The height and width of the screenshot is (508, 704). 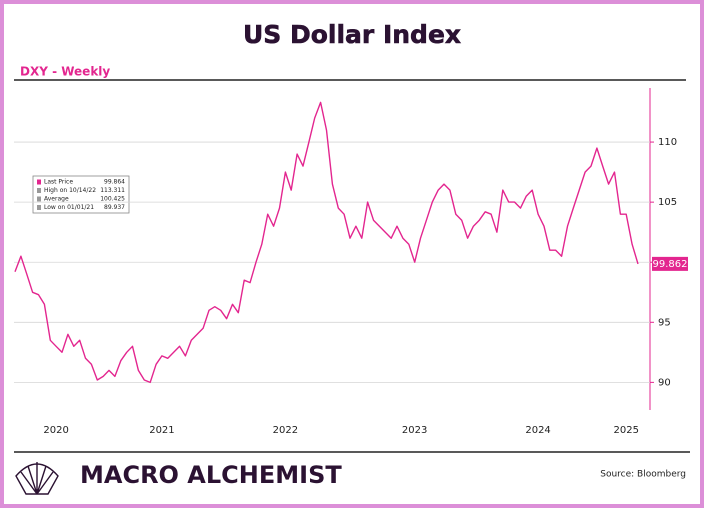 What do you see at coordinates (69, 207) in the screenshot?
I see `legend-label: Low on 01/01/21` at bounding box center [69, 207].